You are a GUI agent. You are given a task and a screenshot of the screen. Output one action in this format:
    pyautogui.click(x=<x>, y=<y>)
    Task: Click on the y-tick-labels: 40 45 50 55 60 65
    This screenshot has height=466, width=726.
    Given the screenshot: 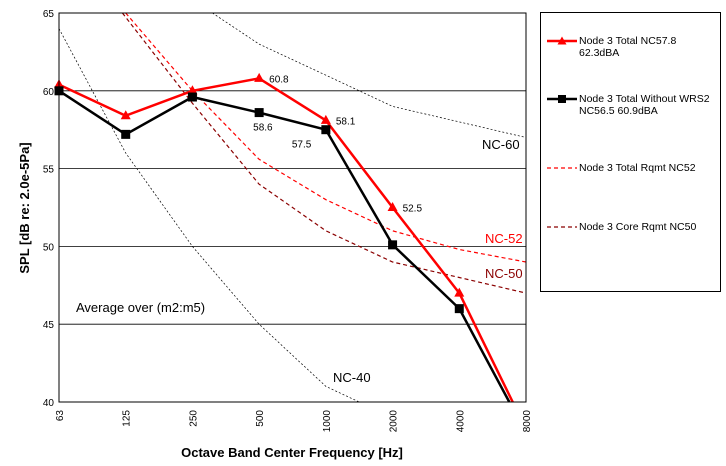 What is the action you would take?
    pyautogui.click(x=49, y=209)
    